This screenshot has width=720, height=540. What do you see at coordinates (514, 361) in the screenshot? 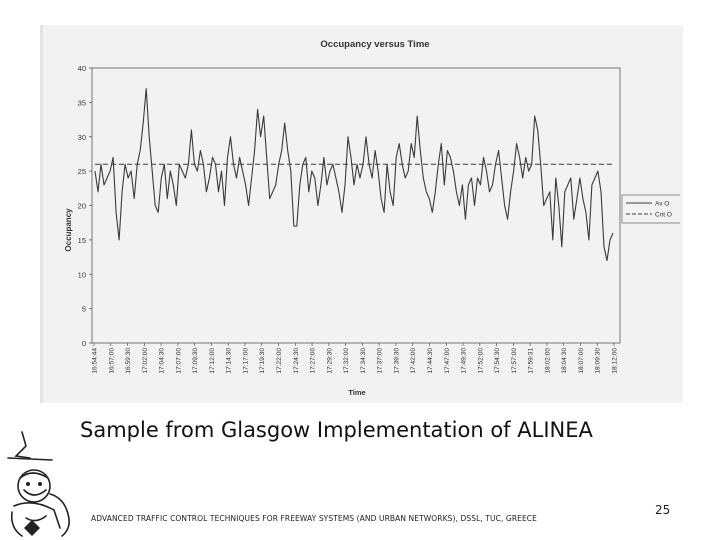
I see `x-tick-label: 17:57:00` at bounding box center [514, 361].